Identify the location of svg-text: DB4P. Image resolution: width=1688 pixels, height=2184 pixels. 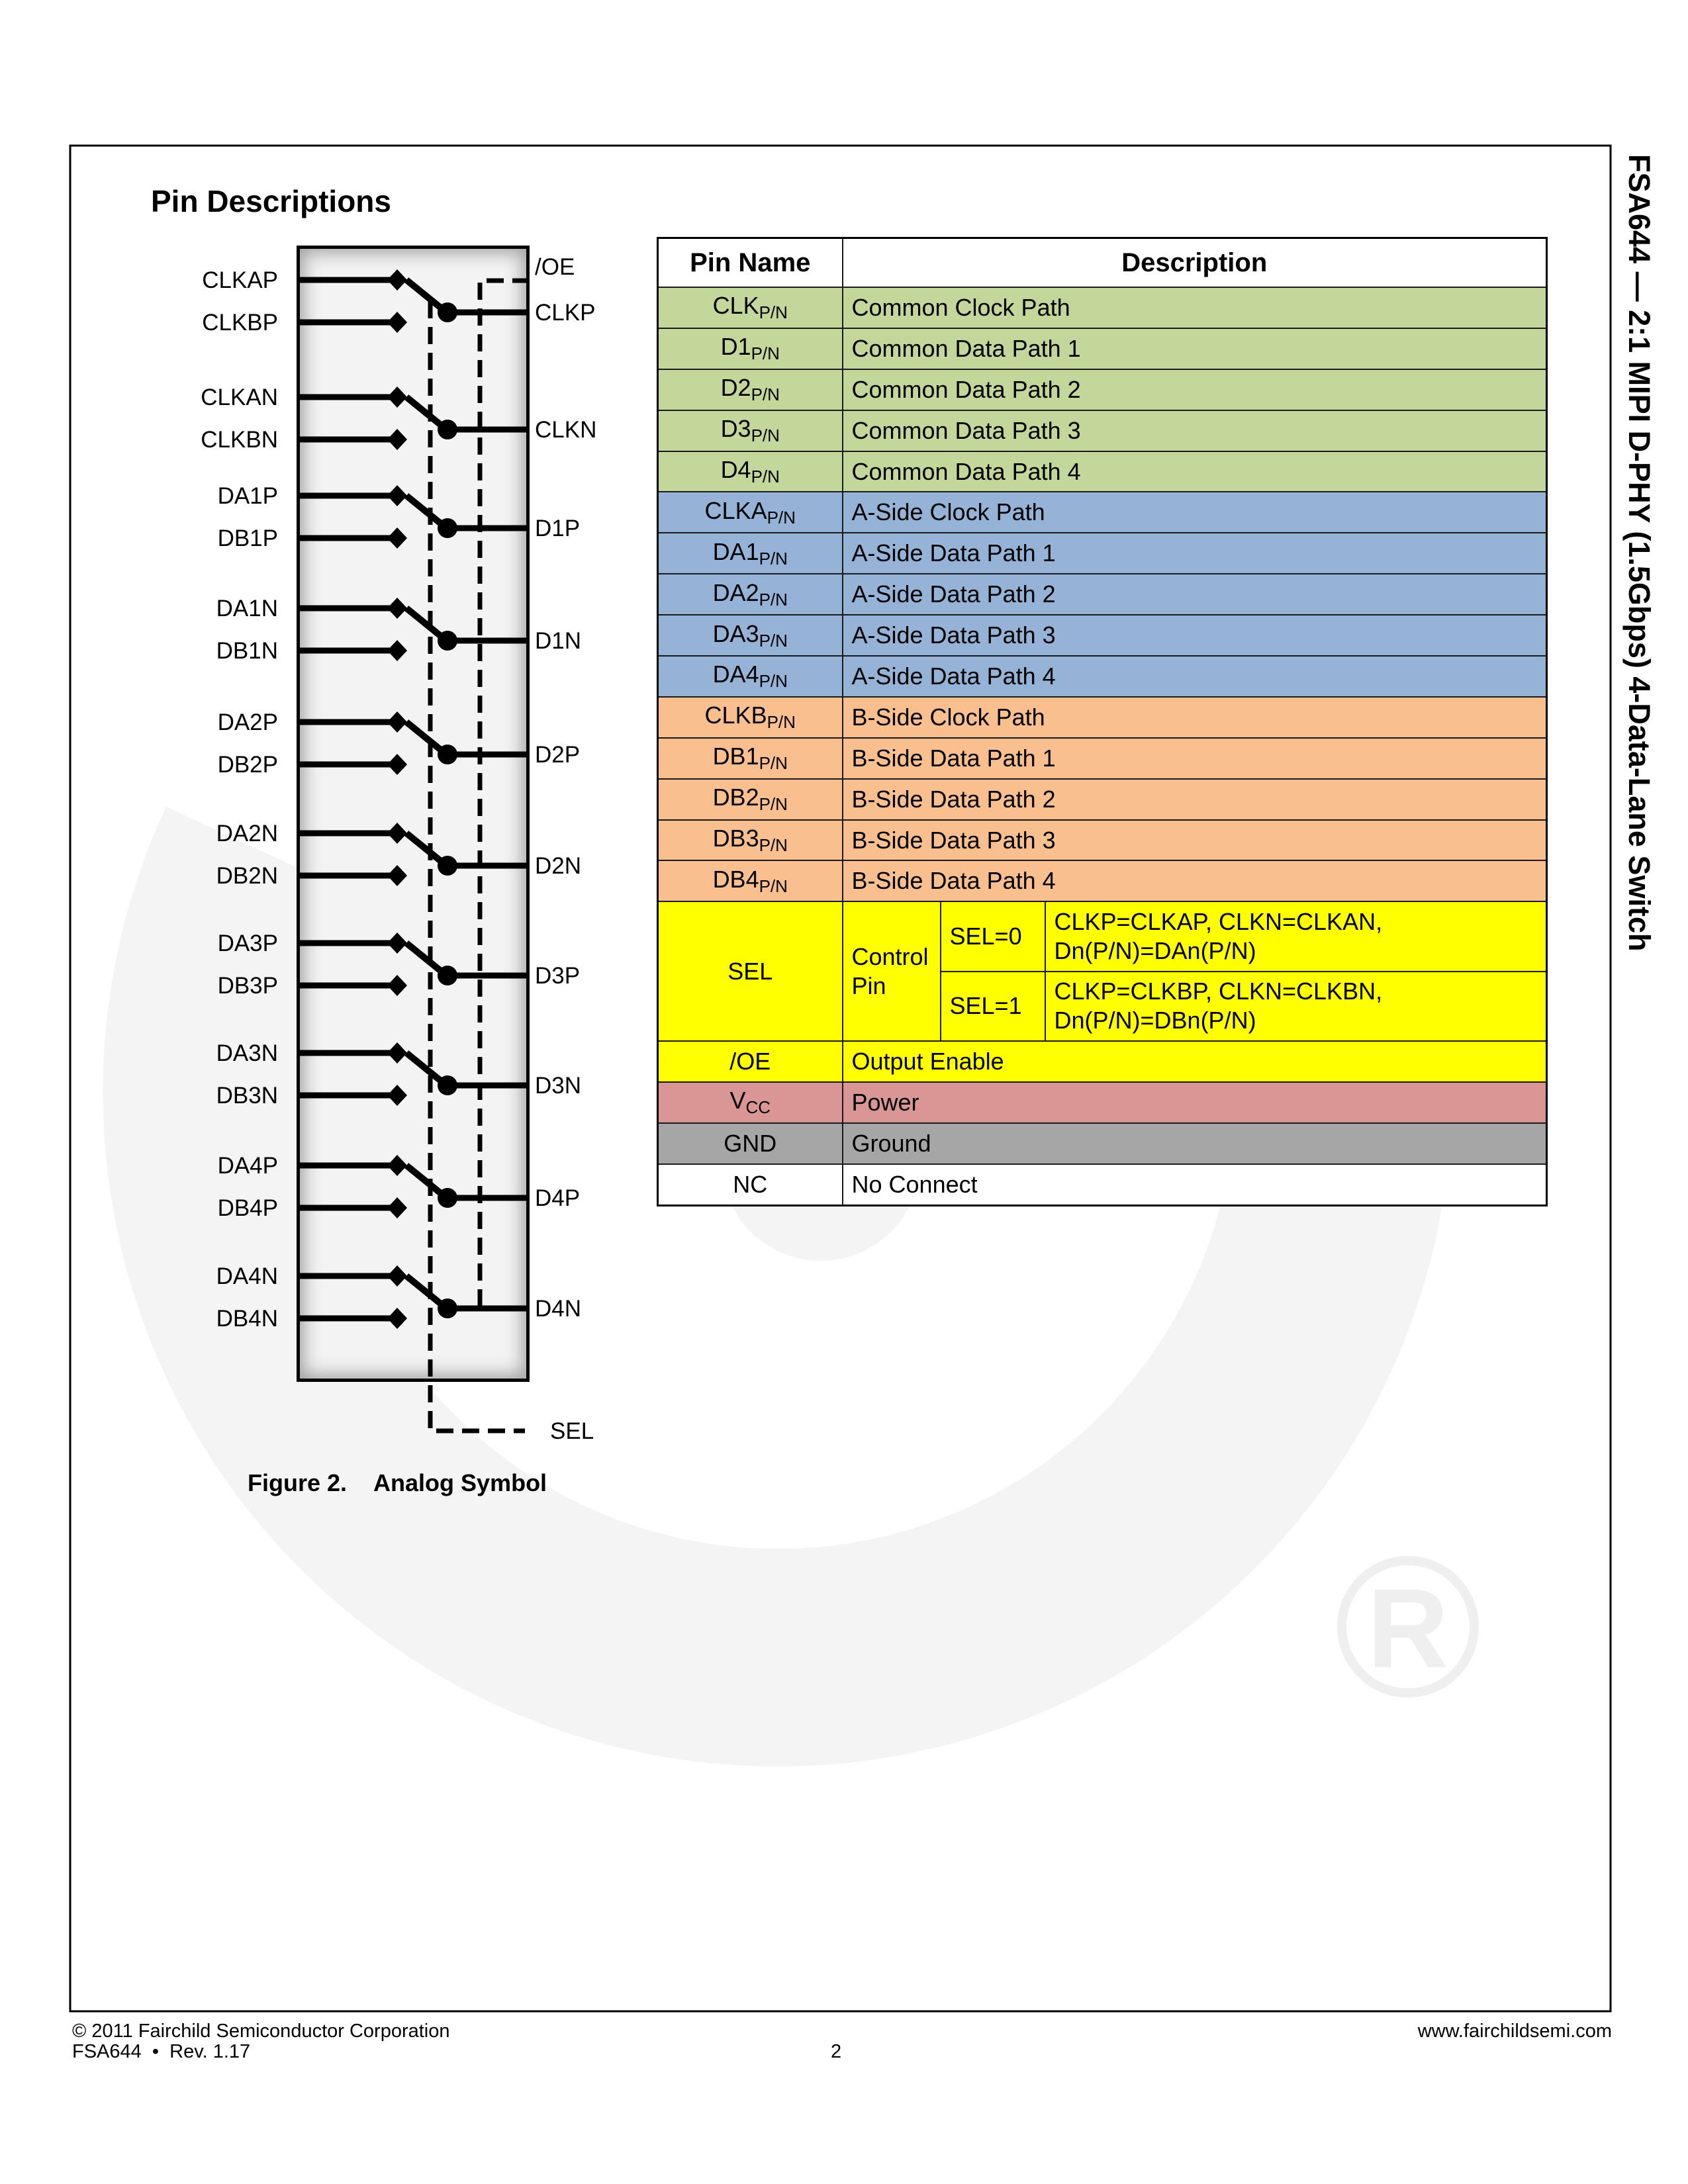
(248, 1208).